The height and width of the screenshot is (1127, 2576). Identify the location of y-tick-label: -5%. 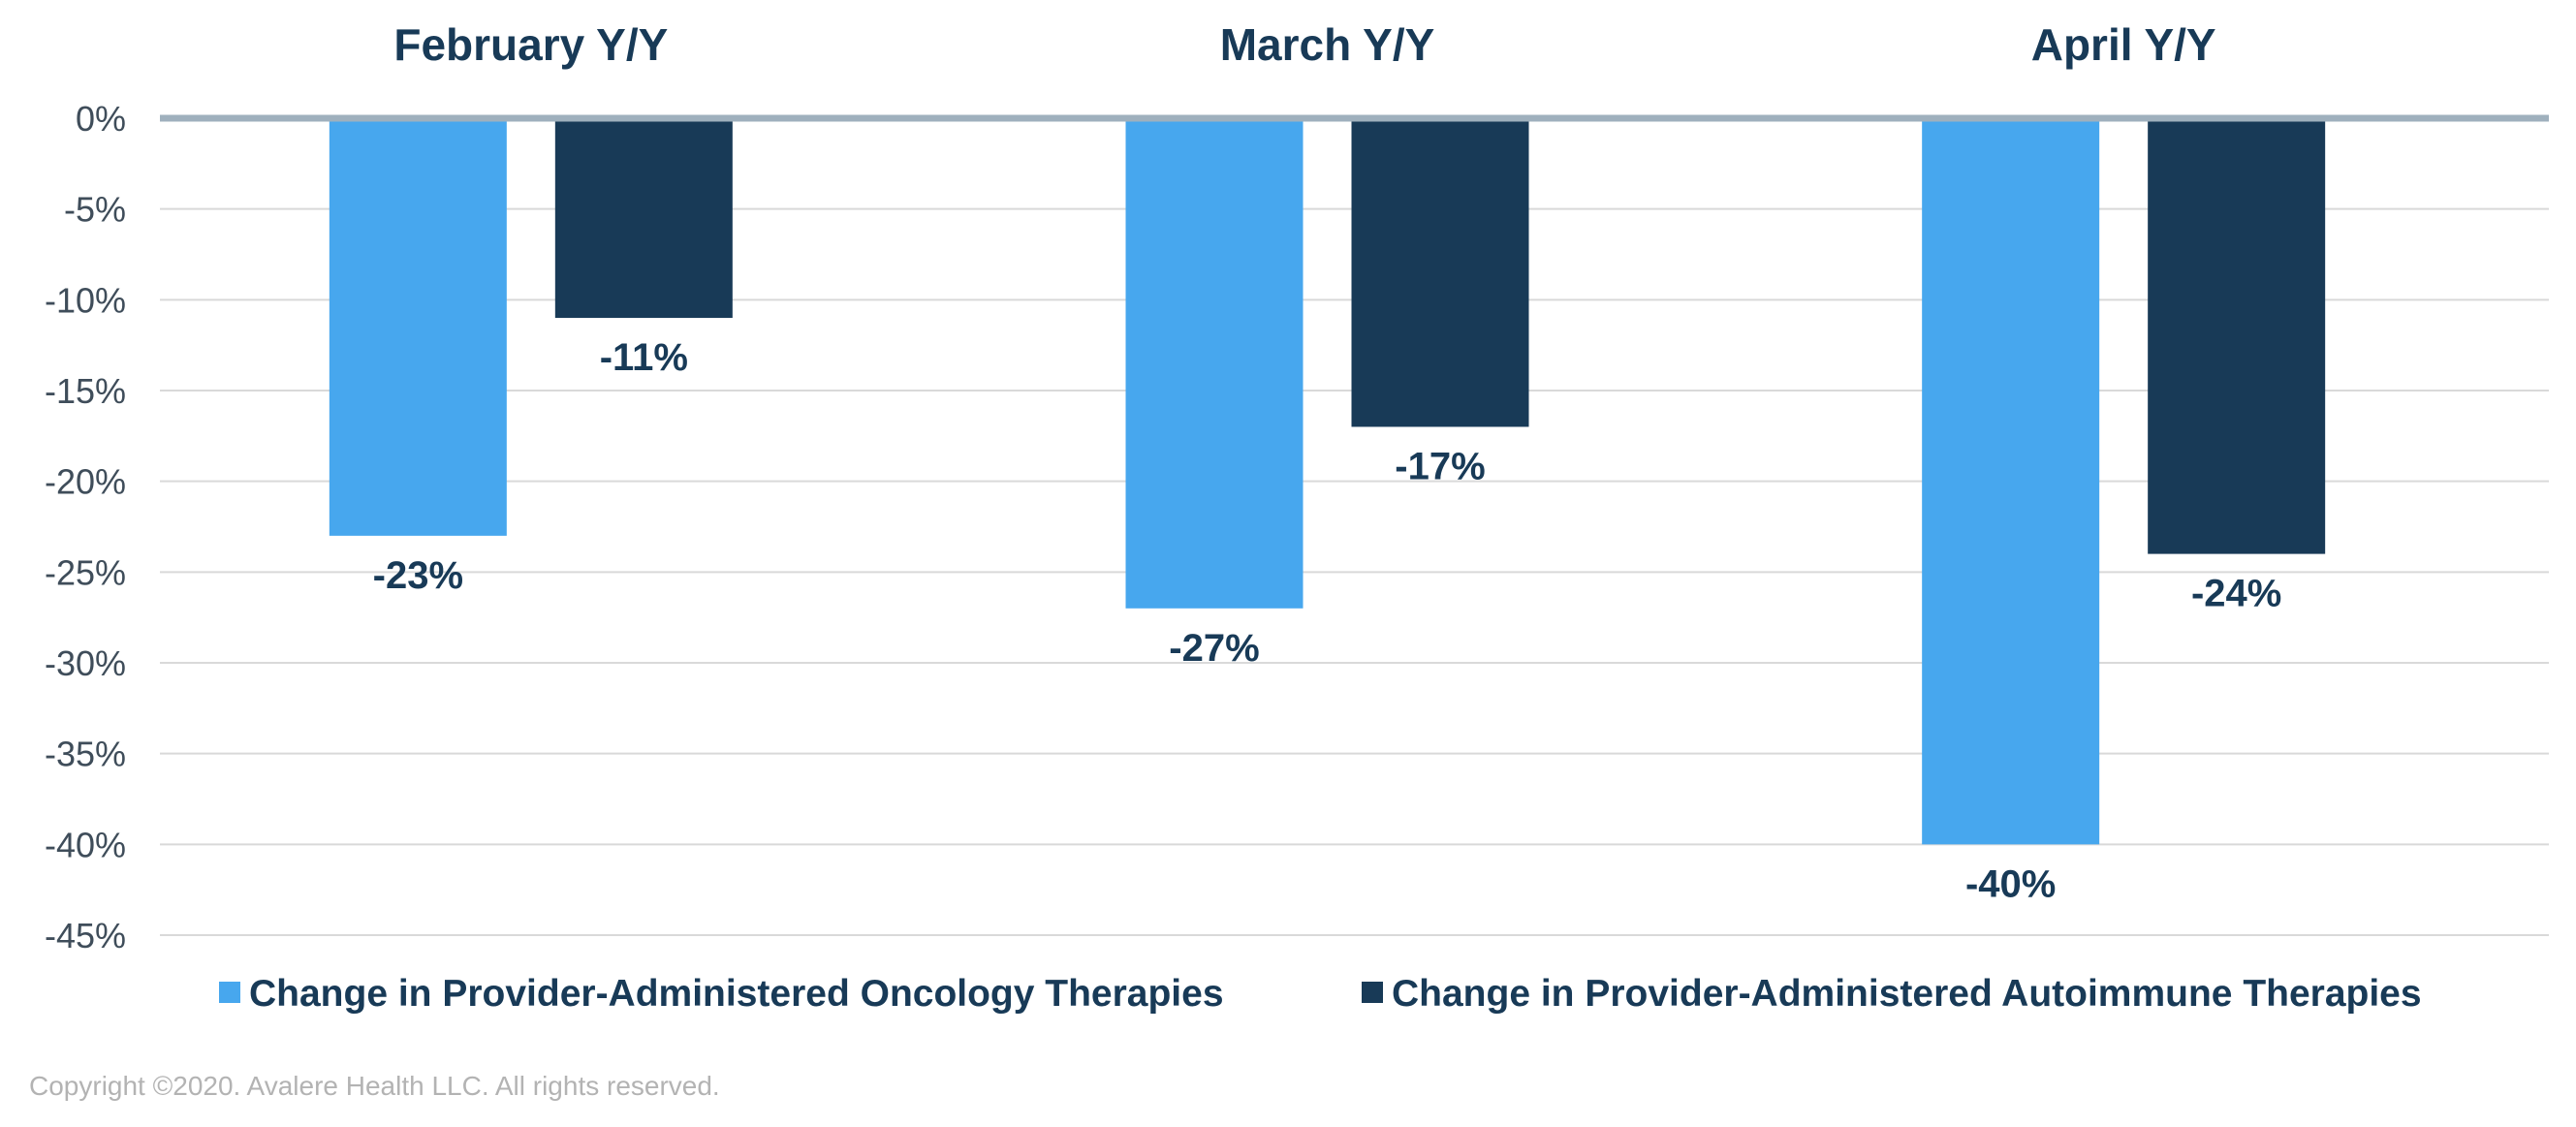
(95, 210).